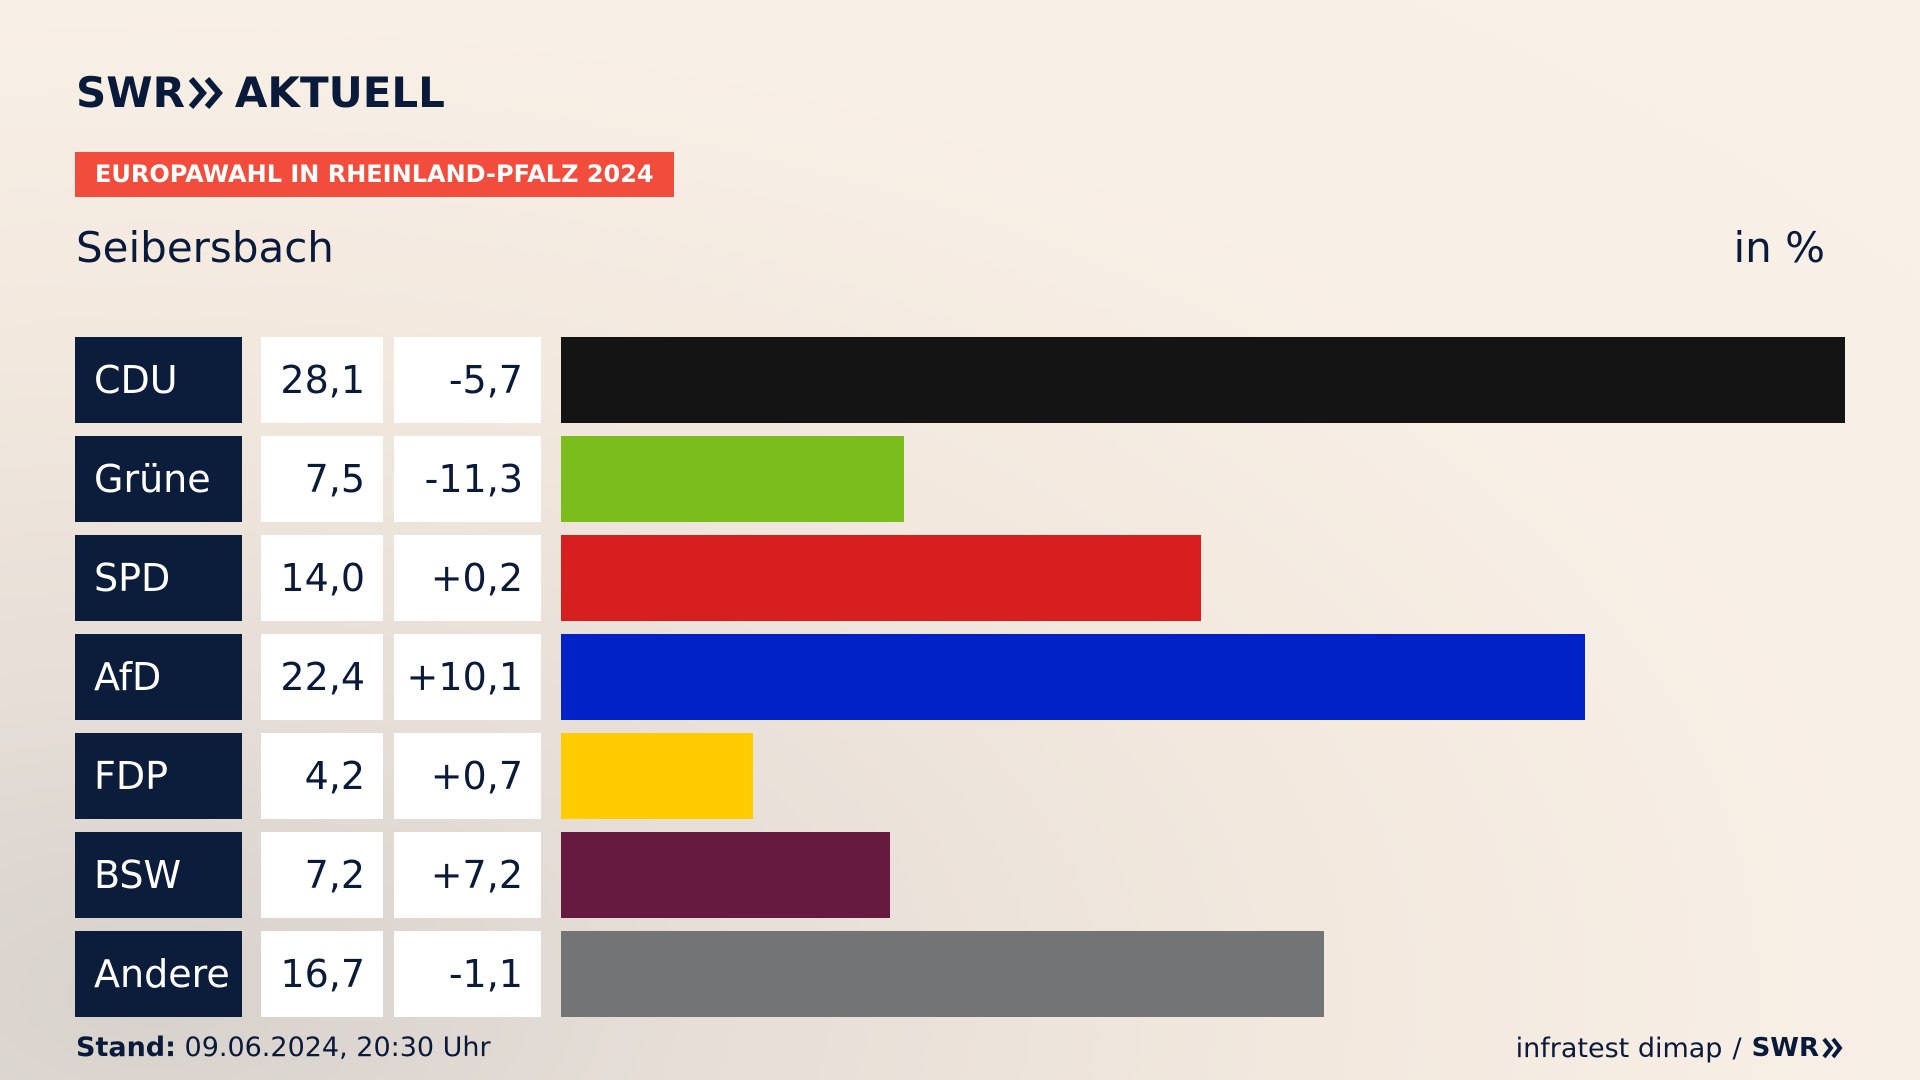 The image size is (1920, 1080). What do you see at coordinates (960, 875) in the screenshot?
I see `result-row: BSW 7,2 +7,2` at bounding box center [960, 875].